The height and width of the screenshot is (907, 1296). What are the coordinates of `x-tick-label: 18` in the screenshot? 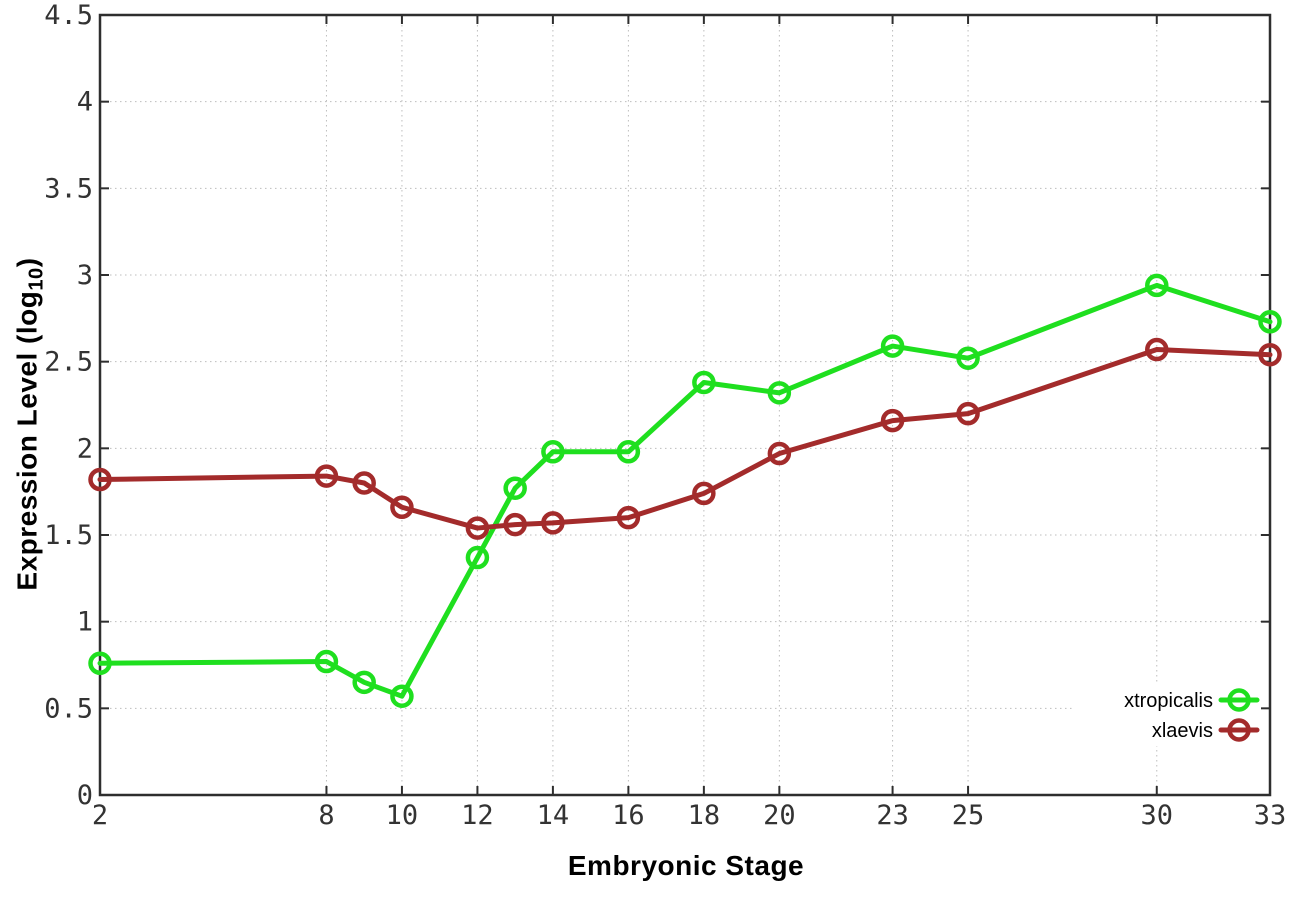 It's located at (704, 815).